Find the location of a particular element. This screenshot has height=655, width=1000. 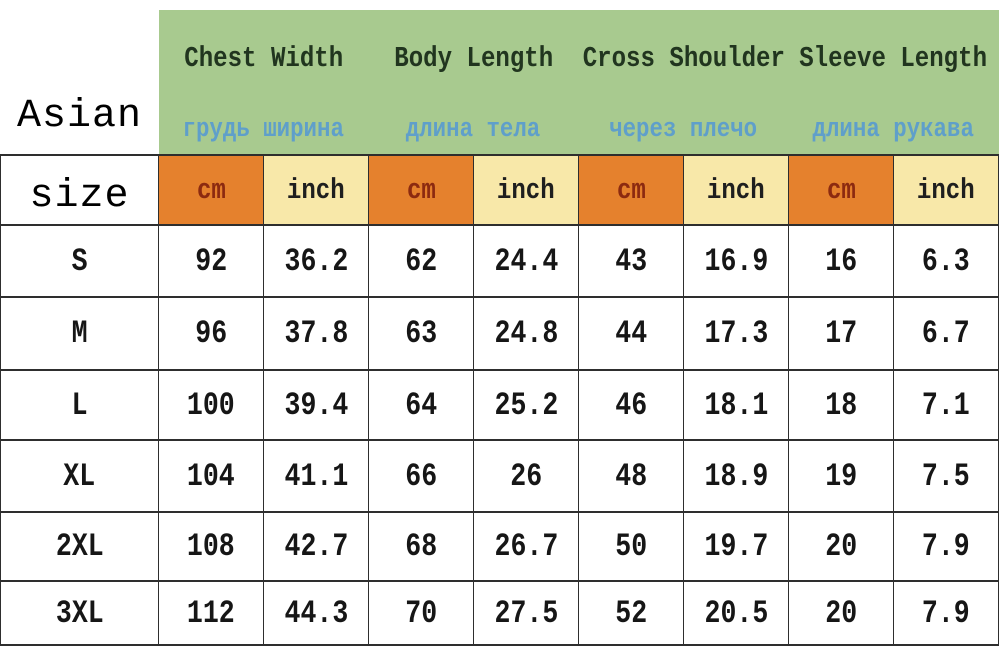

header-chest-width: Chest Width грудь ширина is located at coordinates (263, 82).